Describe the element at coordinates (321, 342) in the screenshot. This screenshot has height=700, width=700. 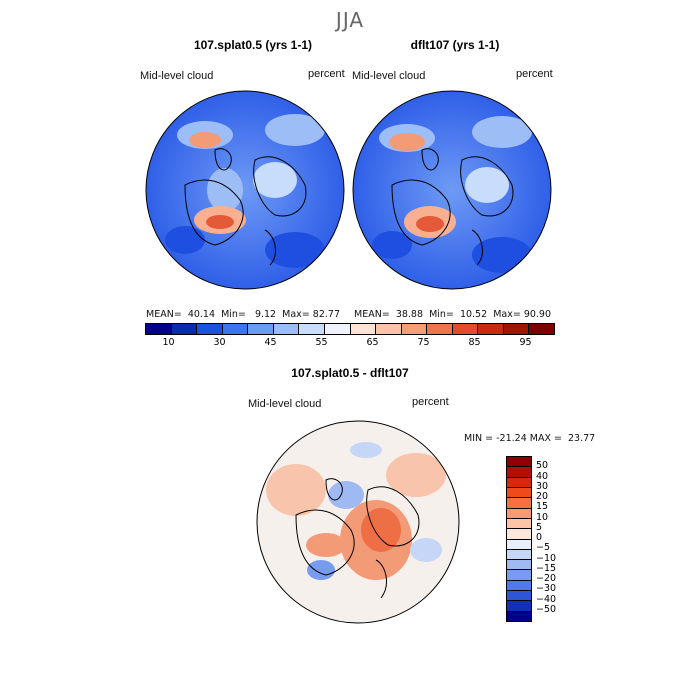
I see `abs-colorbar-tick-label: 55` at that location.